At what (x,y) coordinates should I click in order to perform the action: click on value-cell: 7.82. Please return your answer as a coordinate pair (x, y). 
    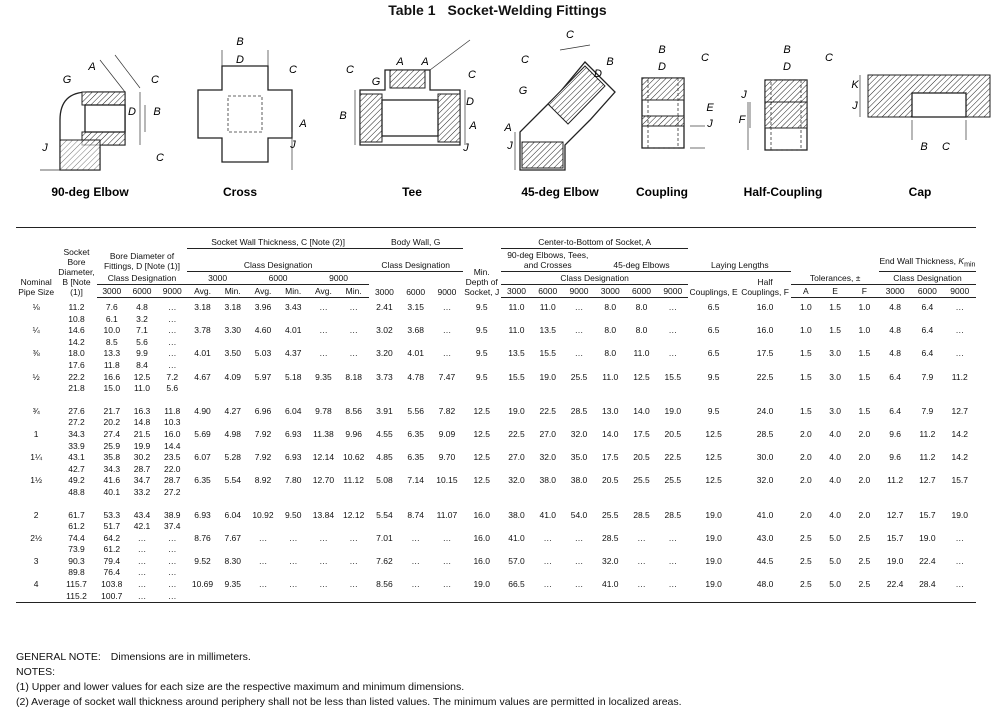
    Looking at the image, I should click on (447, 410).